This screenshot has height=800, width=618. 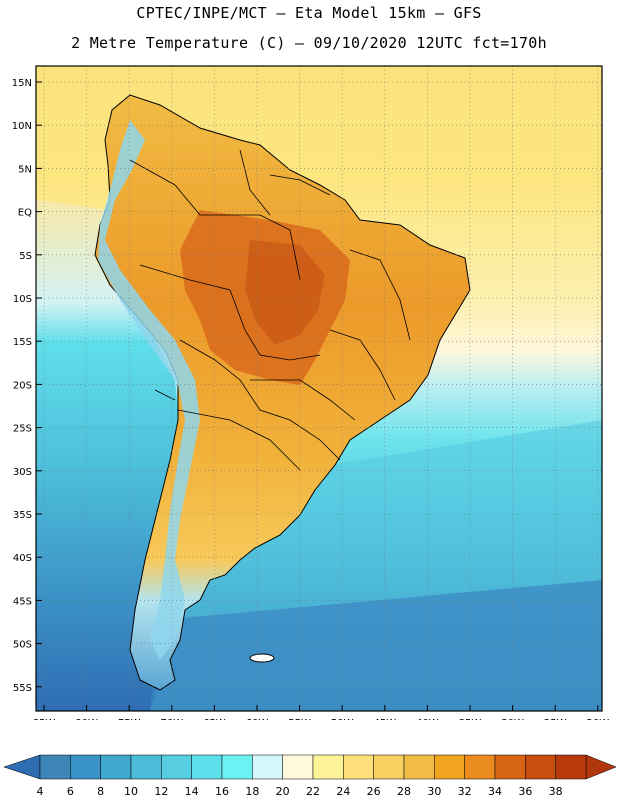 I want to click on lat-label: 10S, so click(x=22, y=299).